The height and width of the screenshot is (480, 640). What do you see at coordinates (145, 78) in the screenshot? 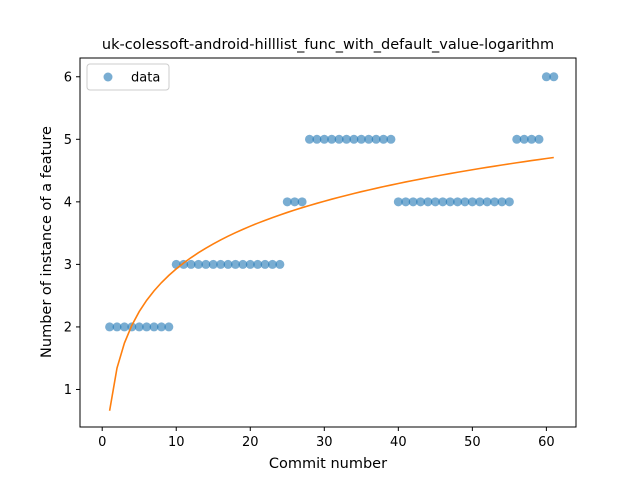
I see `legend-label-data: data` at bounding box center [145, 78].